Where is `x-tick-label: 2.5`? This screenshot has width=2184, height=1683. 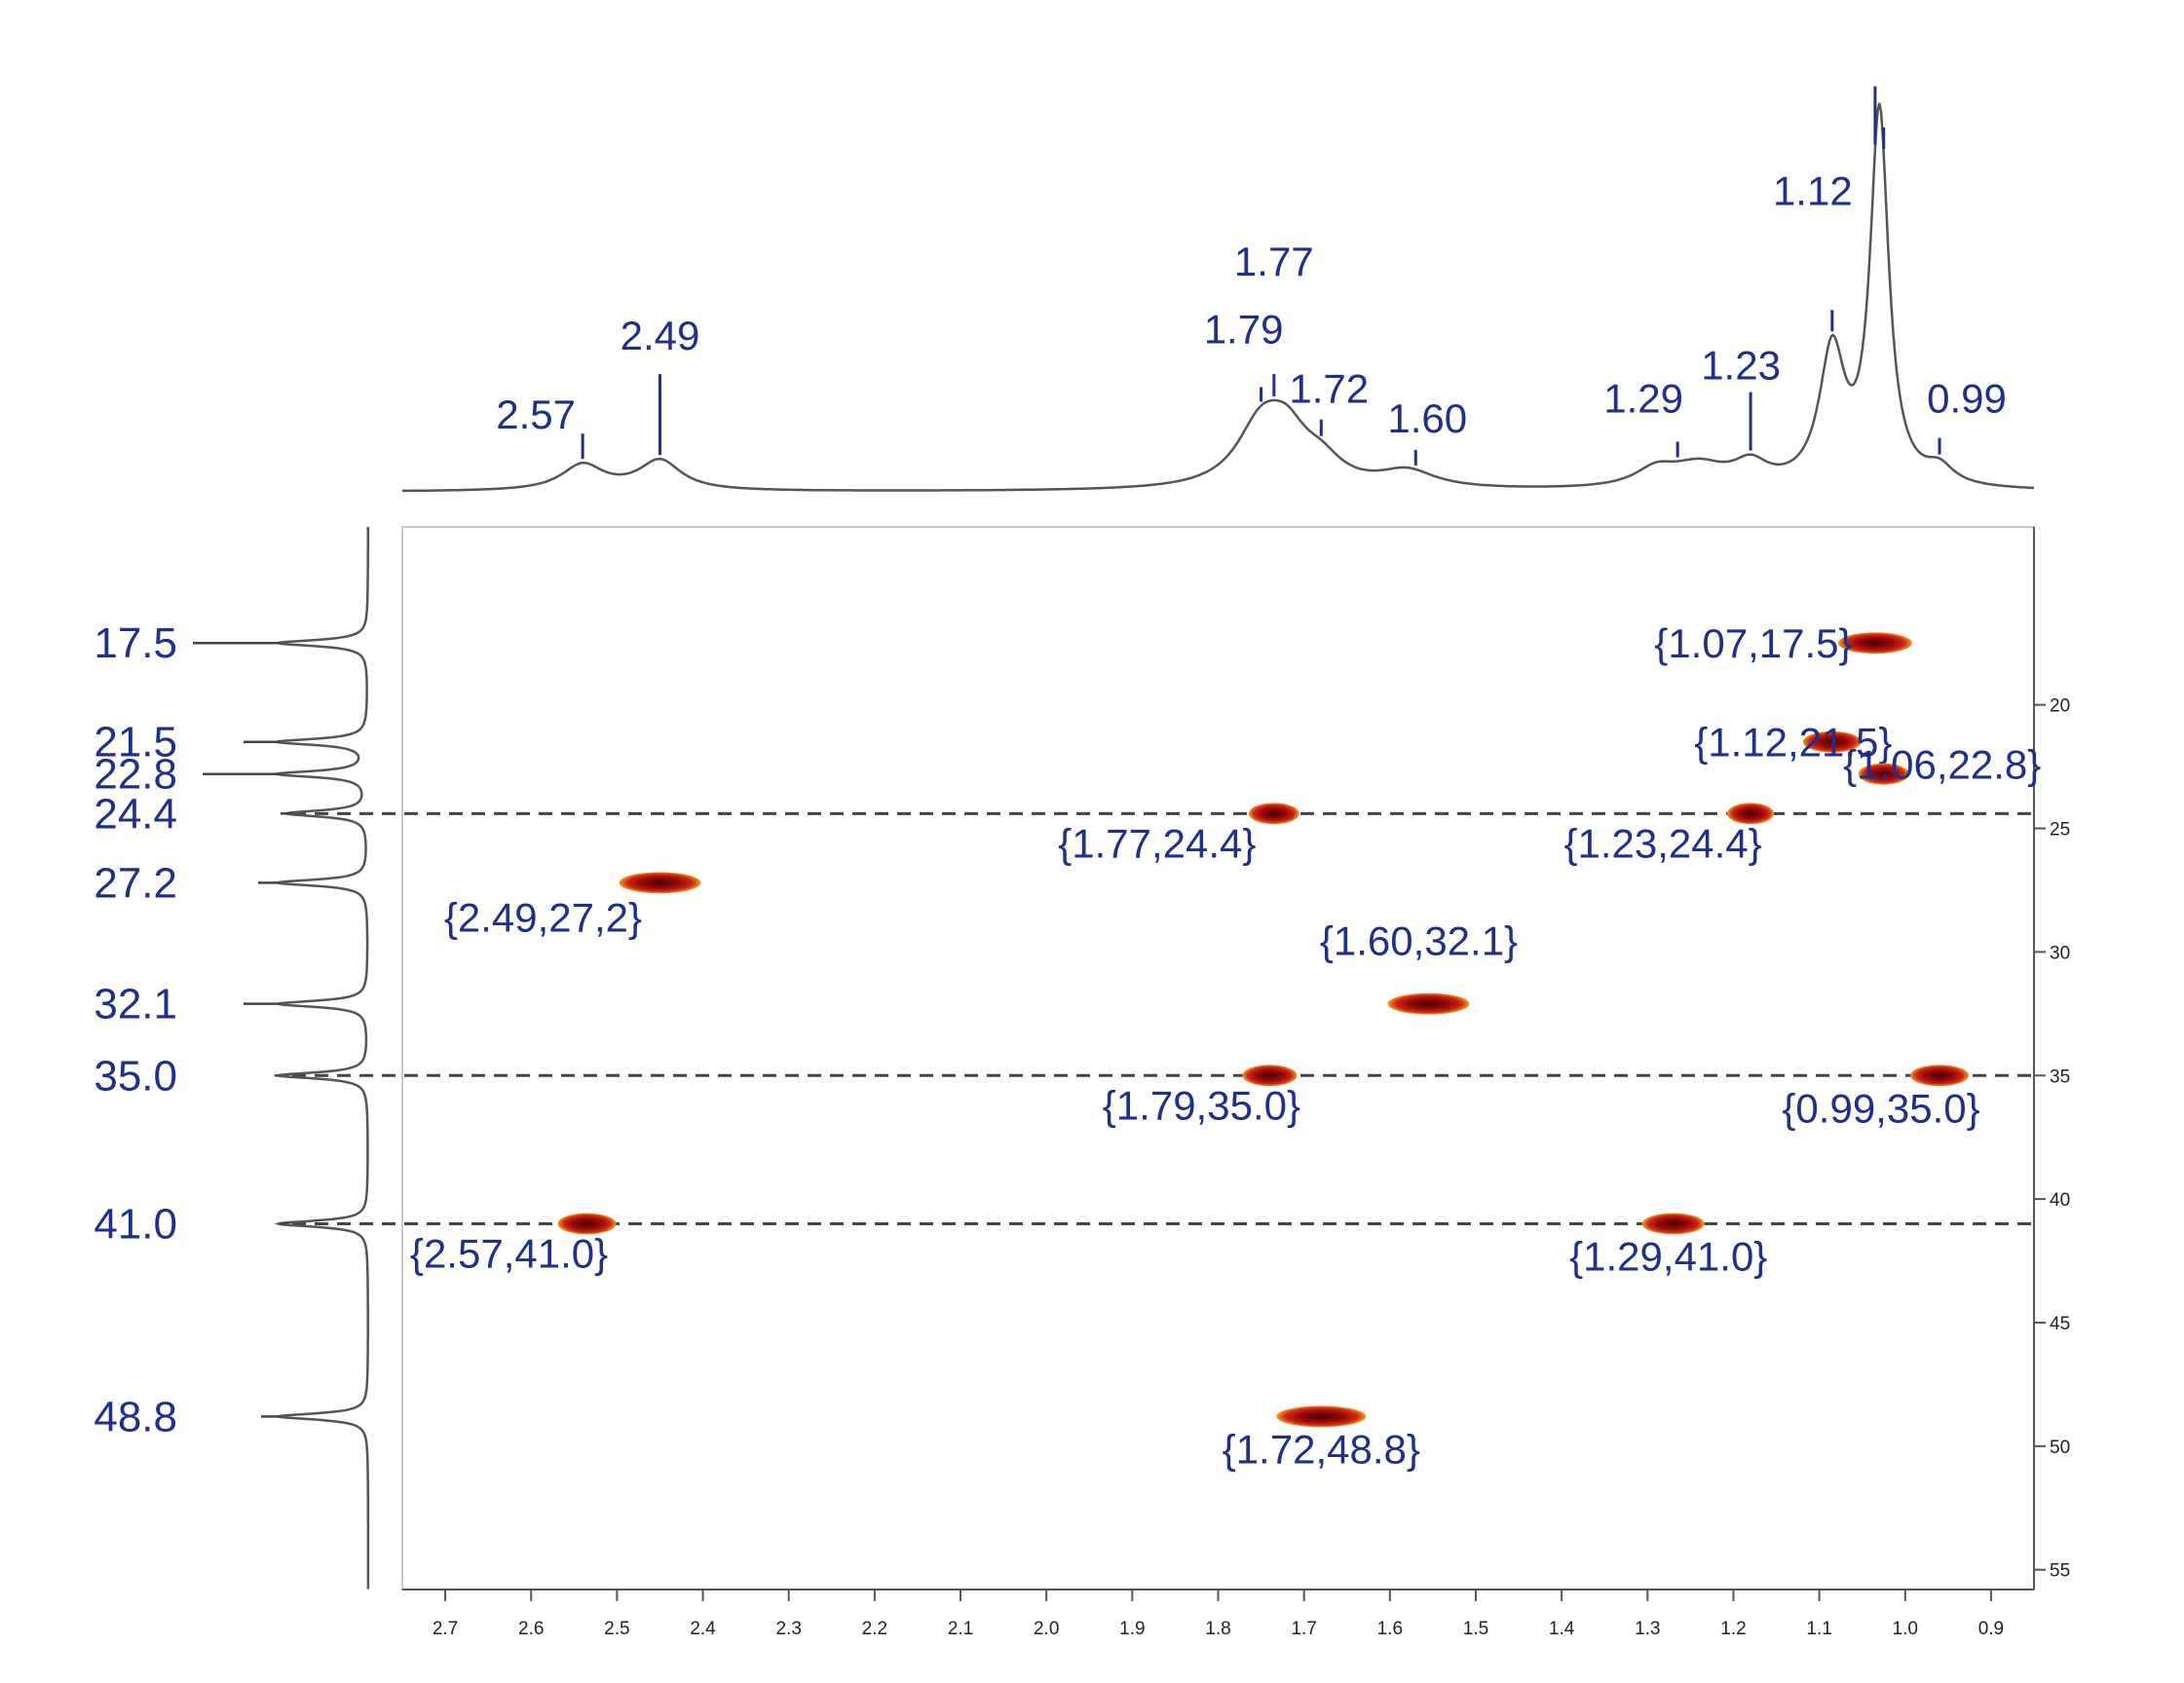 x-tick-label: 2.5 is located at coordinates (616, 1629).